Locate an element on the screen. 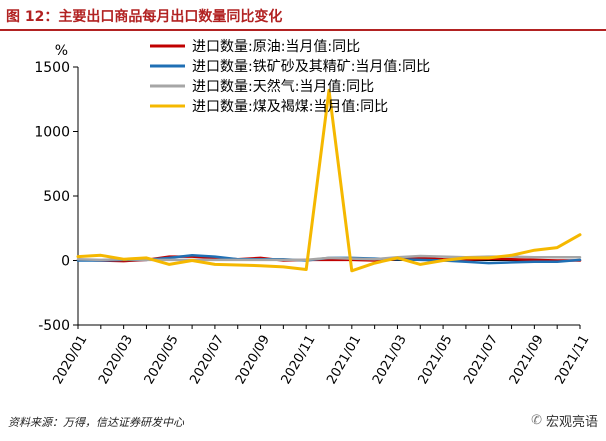  figure-title: 图 12：主要出口商品每月出口数量同比变化 is located at coordinates (144, 17).